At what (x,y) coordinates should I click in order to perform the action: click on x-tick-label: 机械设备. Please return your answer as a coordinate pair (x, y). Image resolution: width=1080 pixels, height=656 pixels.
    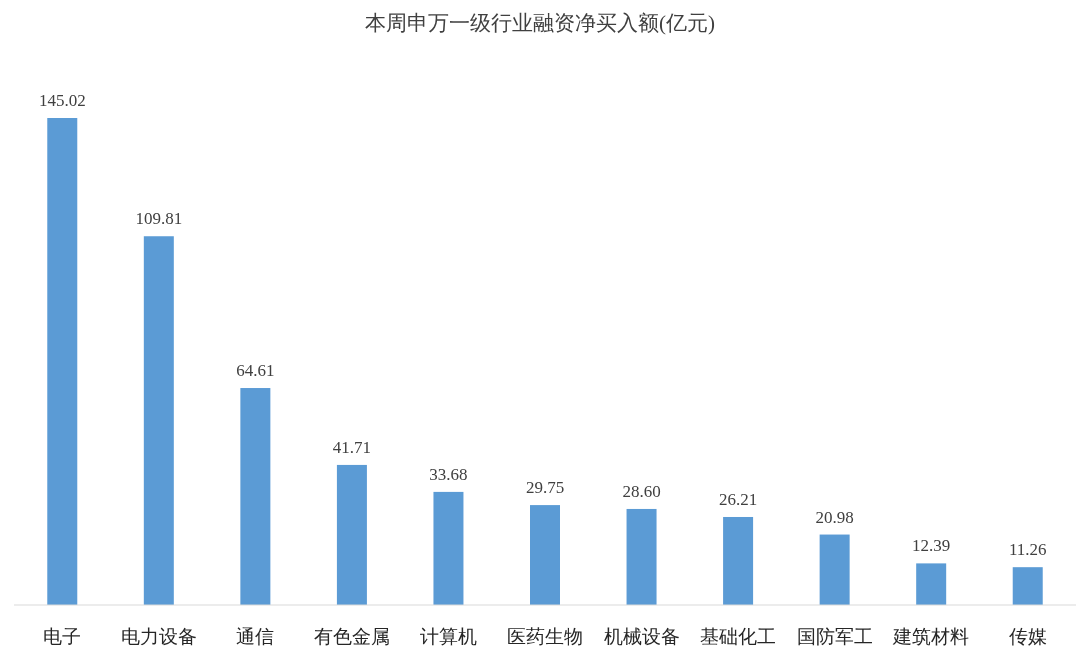
    Looking at the image, I should click on (641, 636).